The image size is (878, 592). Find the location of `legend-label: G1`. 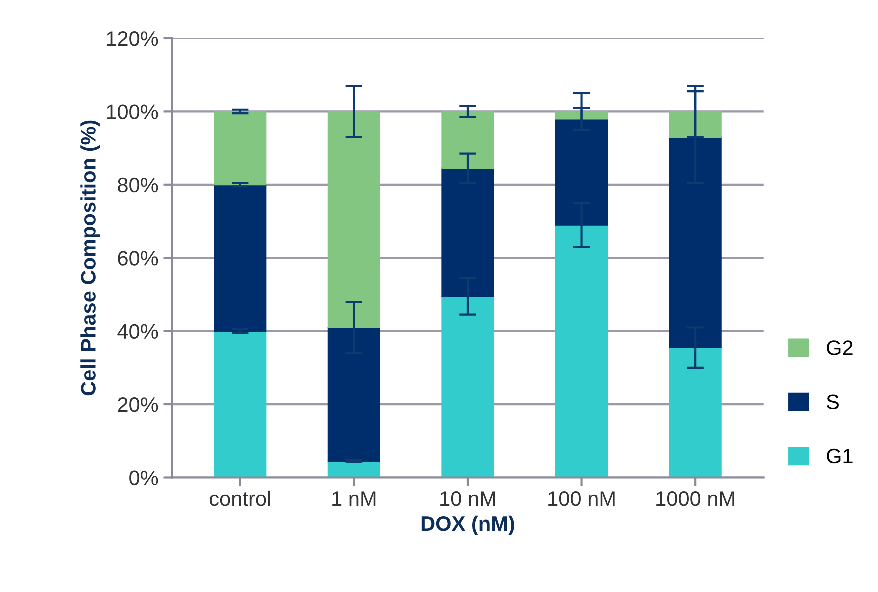

legend-label: G1 is located at coordinates (840, 456).